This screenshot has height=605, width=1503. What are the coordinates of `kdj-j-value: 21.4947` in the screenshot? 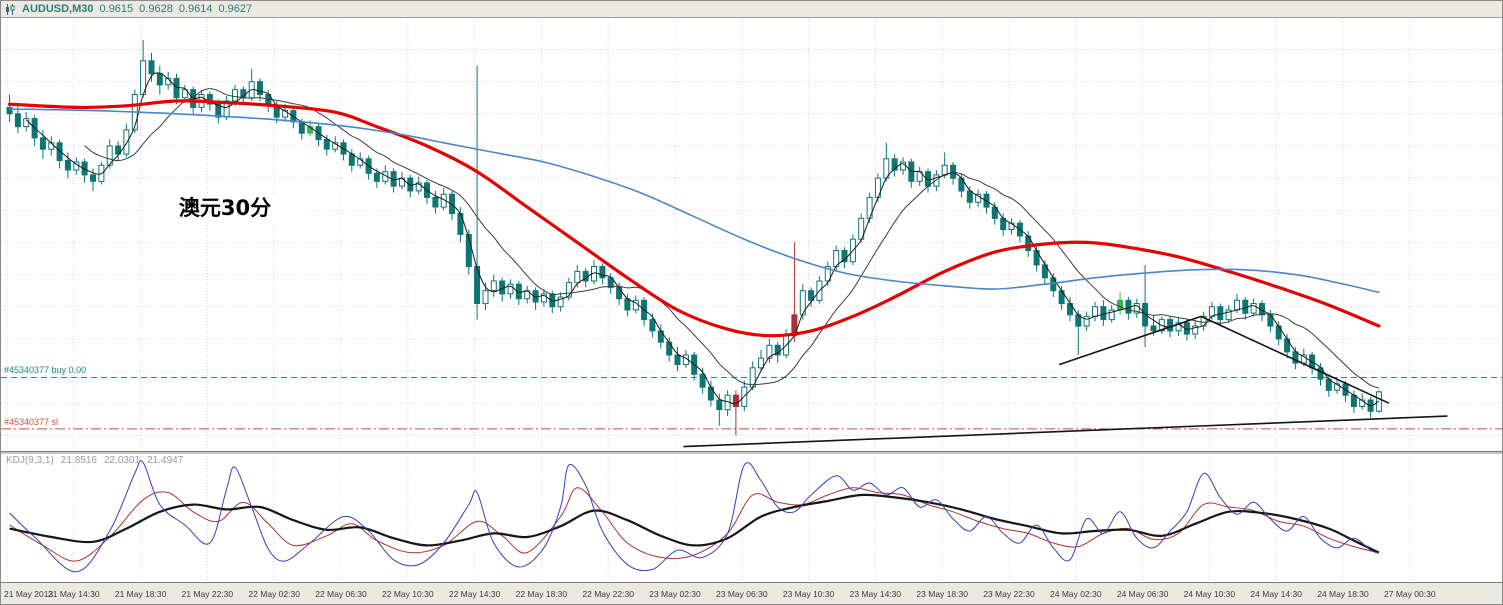 It's located at (165, 460).